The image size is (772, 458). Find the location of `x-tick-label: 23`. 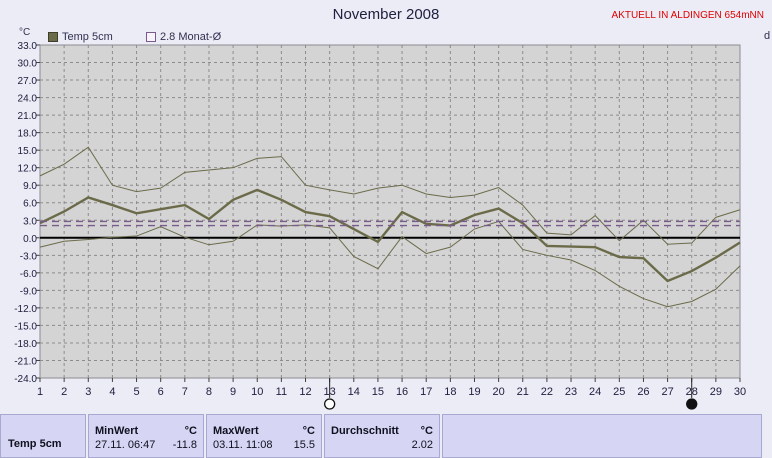

x-tick-label: 23 is located at coordinates (571, 392).